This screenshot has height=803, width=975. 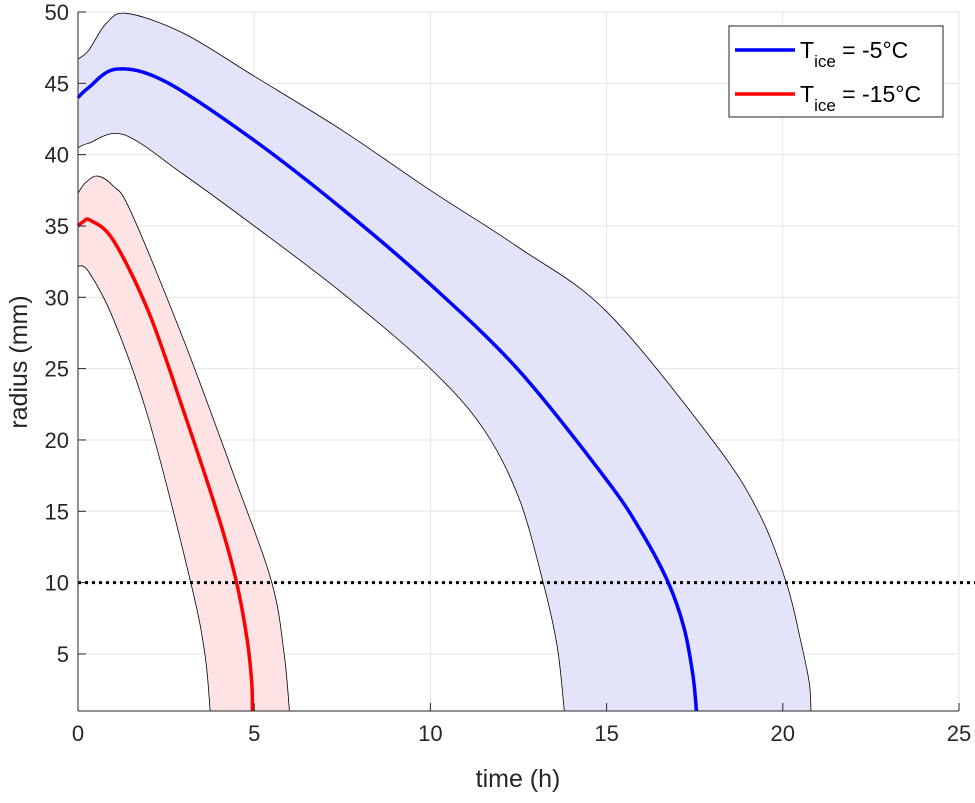 I want to click on y-tick-label: 20, so click(x=57, y=440).